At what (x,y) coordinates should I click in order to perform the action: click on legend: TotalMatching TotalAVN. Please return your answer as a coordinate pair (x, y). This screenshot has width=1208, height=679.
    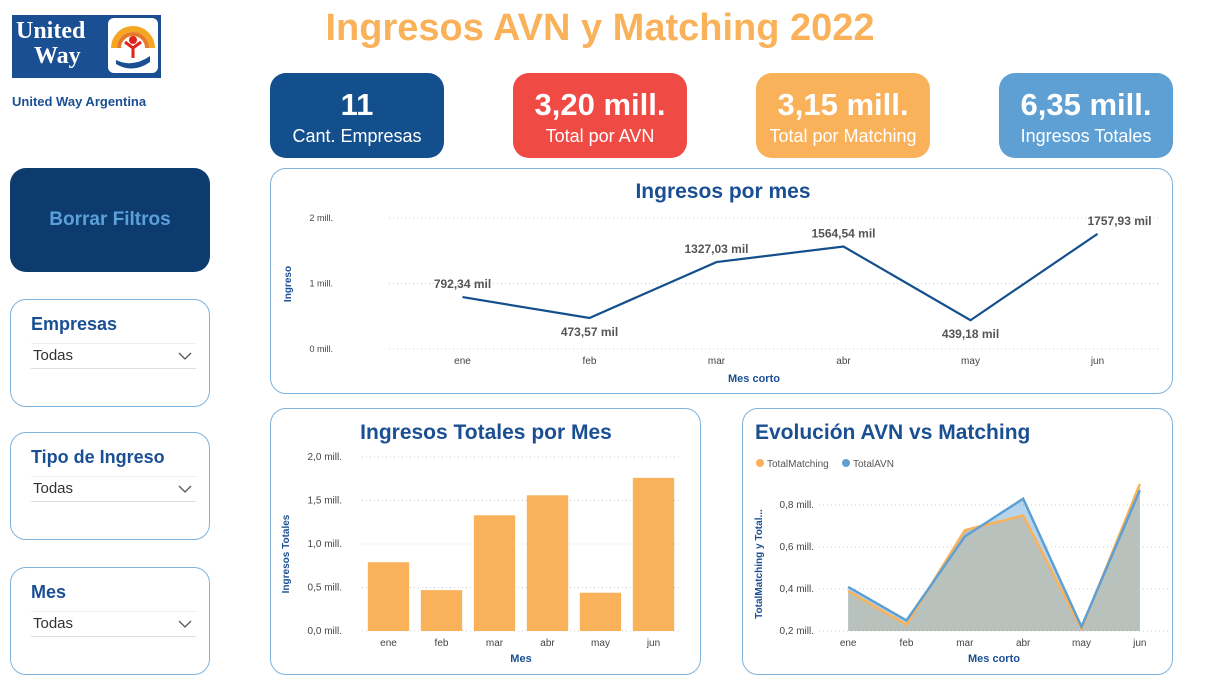
    Looking at the image, I should click on (825, 464).